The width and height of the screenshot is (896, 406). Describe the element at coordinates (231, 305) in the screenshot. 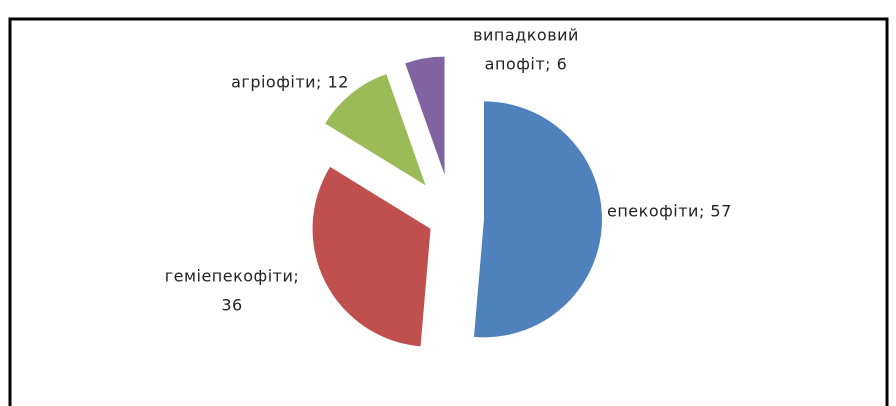

I see `data-label: 36` at that location.